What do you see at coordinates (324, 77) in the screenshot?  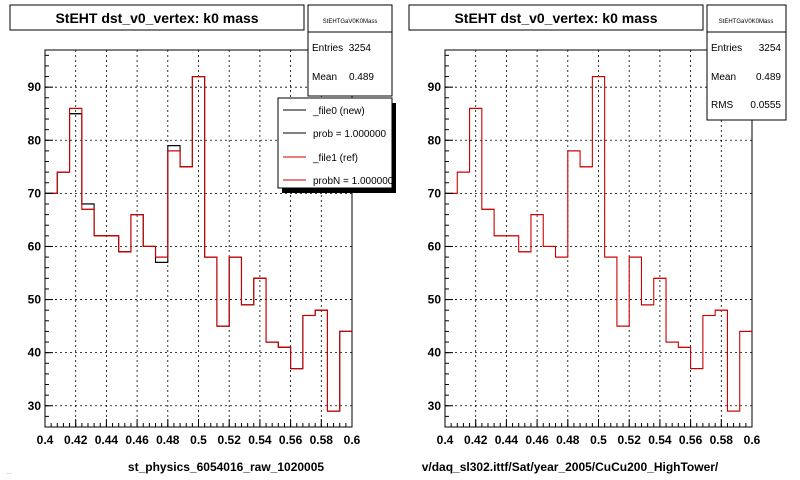 I see `left-stats-mean-label: Mean` at bounding box center [324, 77].